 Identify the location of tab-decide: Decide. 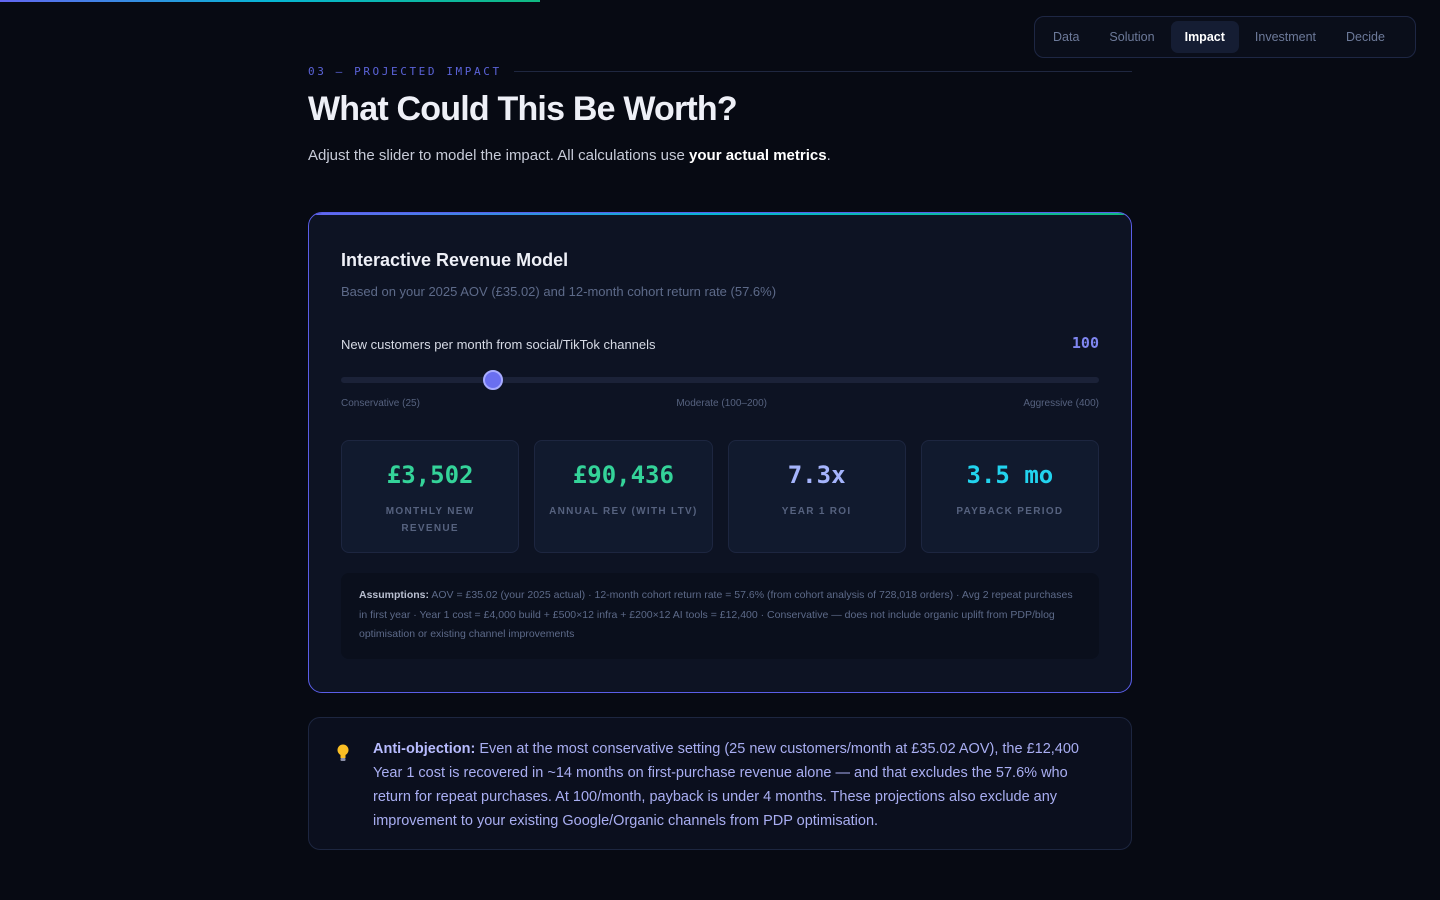
(1365, 37).